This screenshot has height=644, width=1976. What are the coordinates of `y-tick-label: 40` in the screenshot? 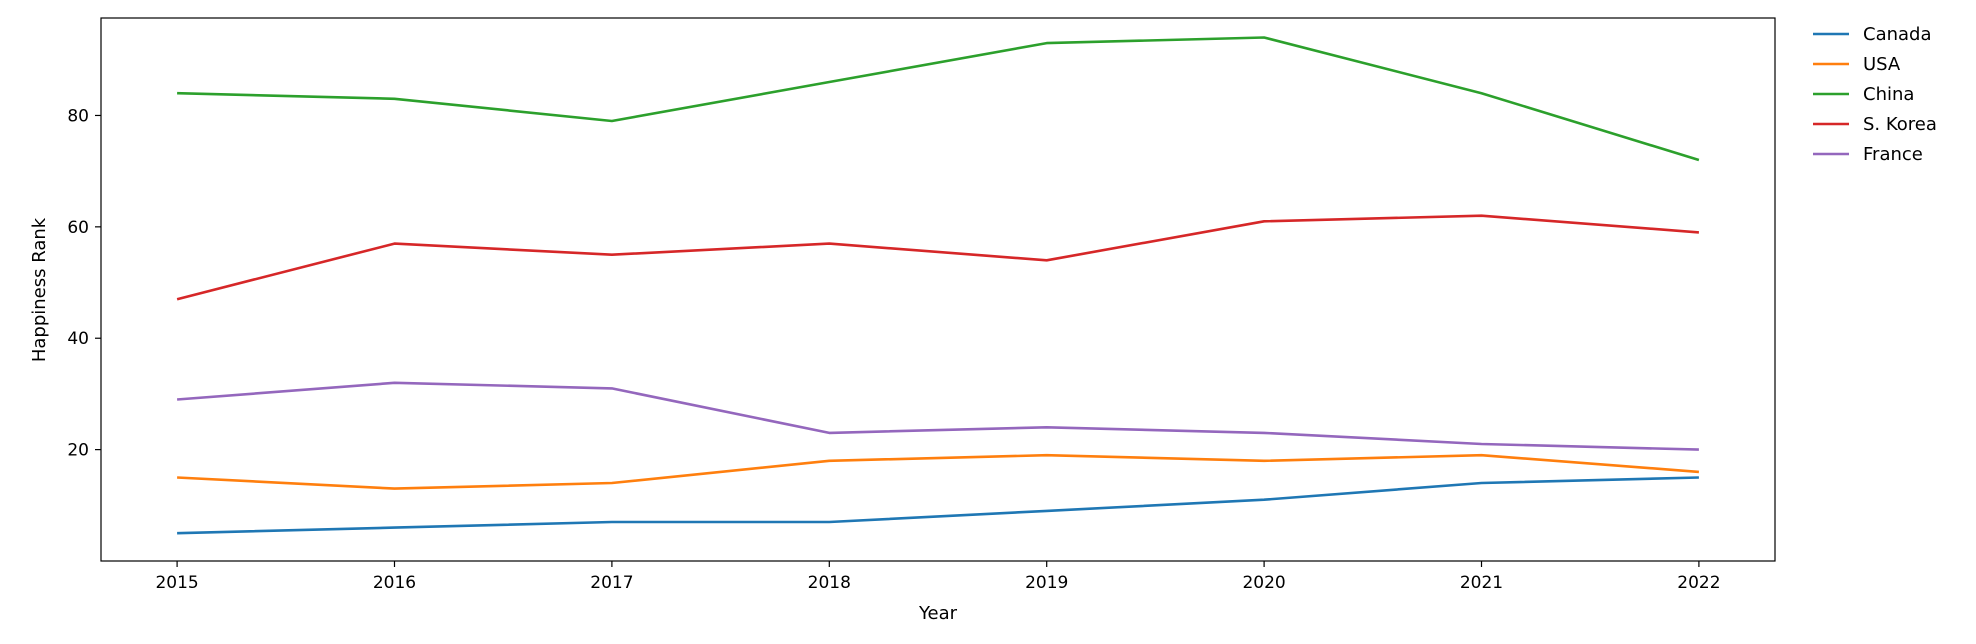 It's located at (78, 339).